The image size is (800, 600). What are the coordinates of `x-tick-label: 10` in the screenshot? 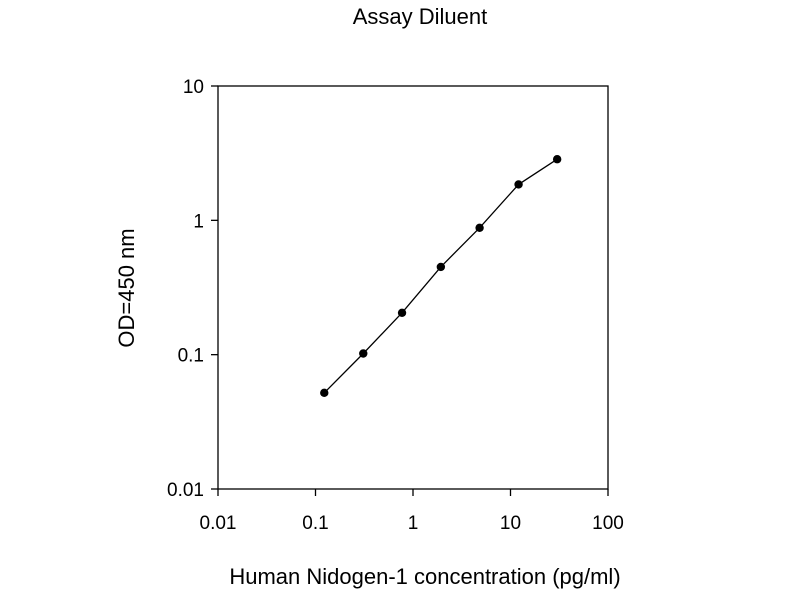 It's located at (510, 523).